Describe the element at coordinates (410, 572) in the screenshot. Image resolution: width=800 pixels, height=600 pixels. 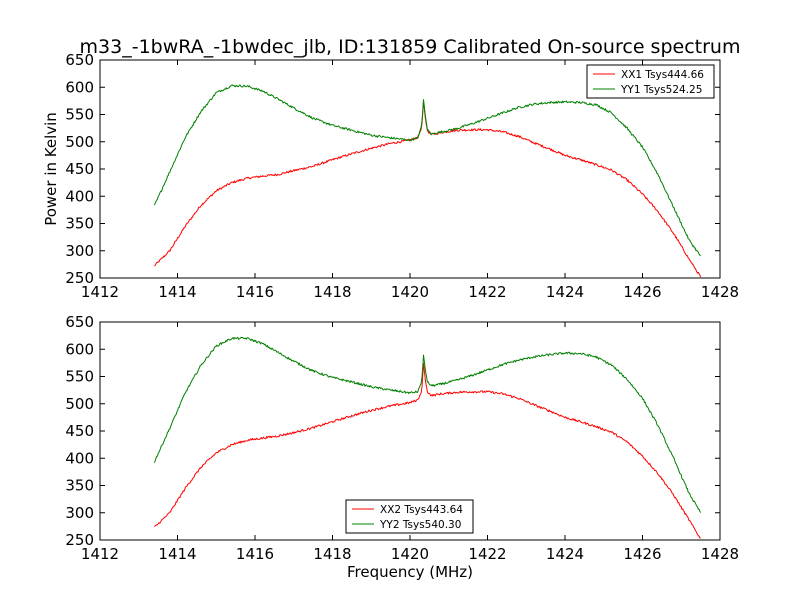
I see `x-axis-label: Frequency (MHz)` at that location.